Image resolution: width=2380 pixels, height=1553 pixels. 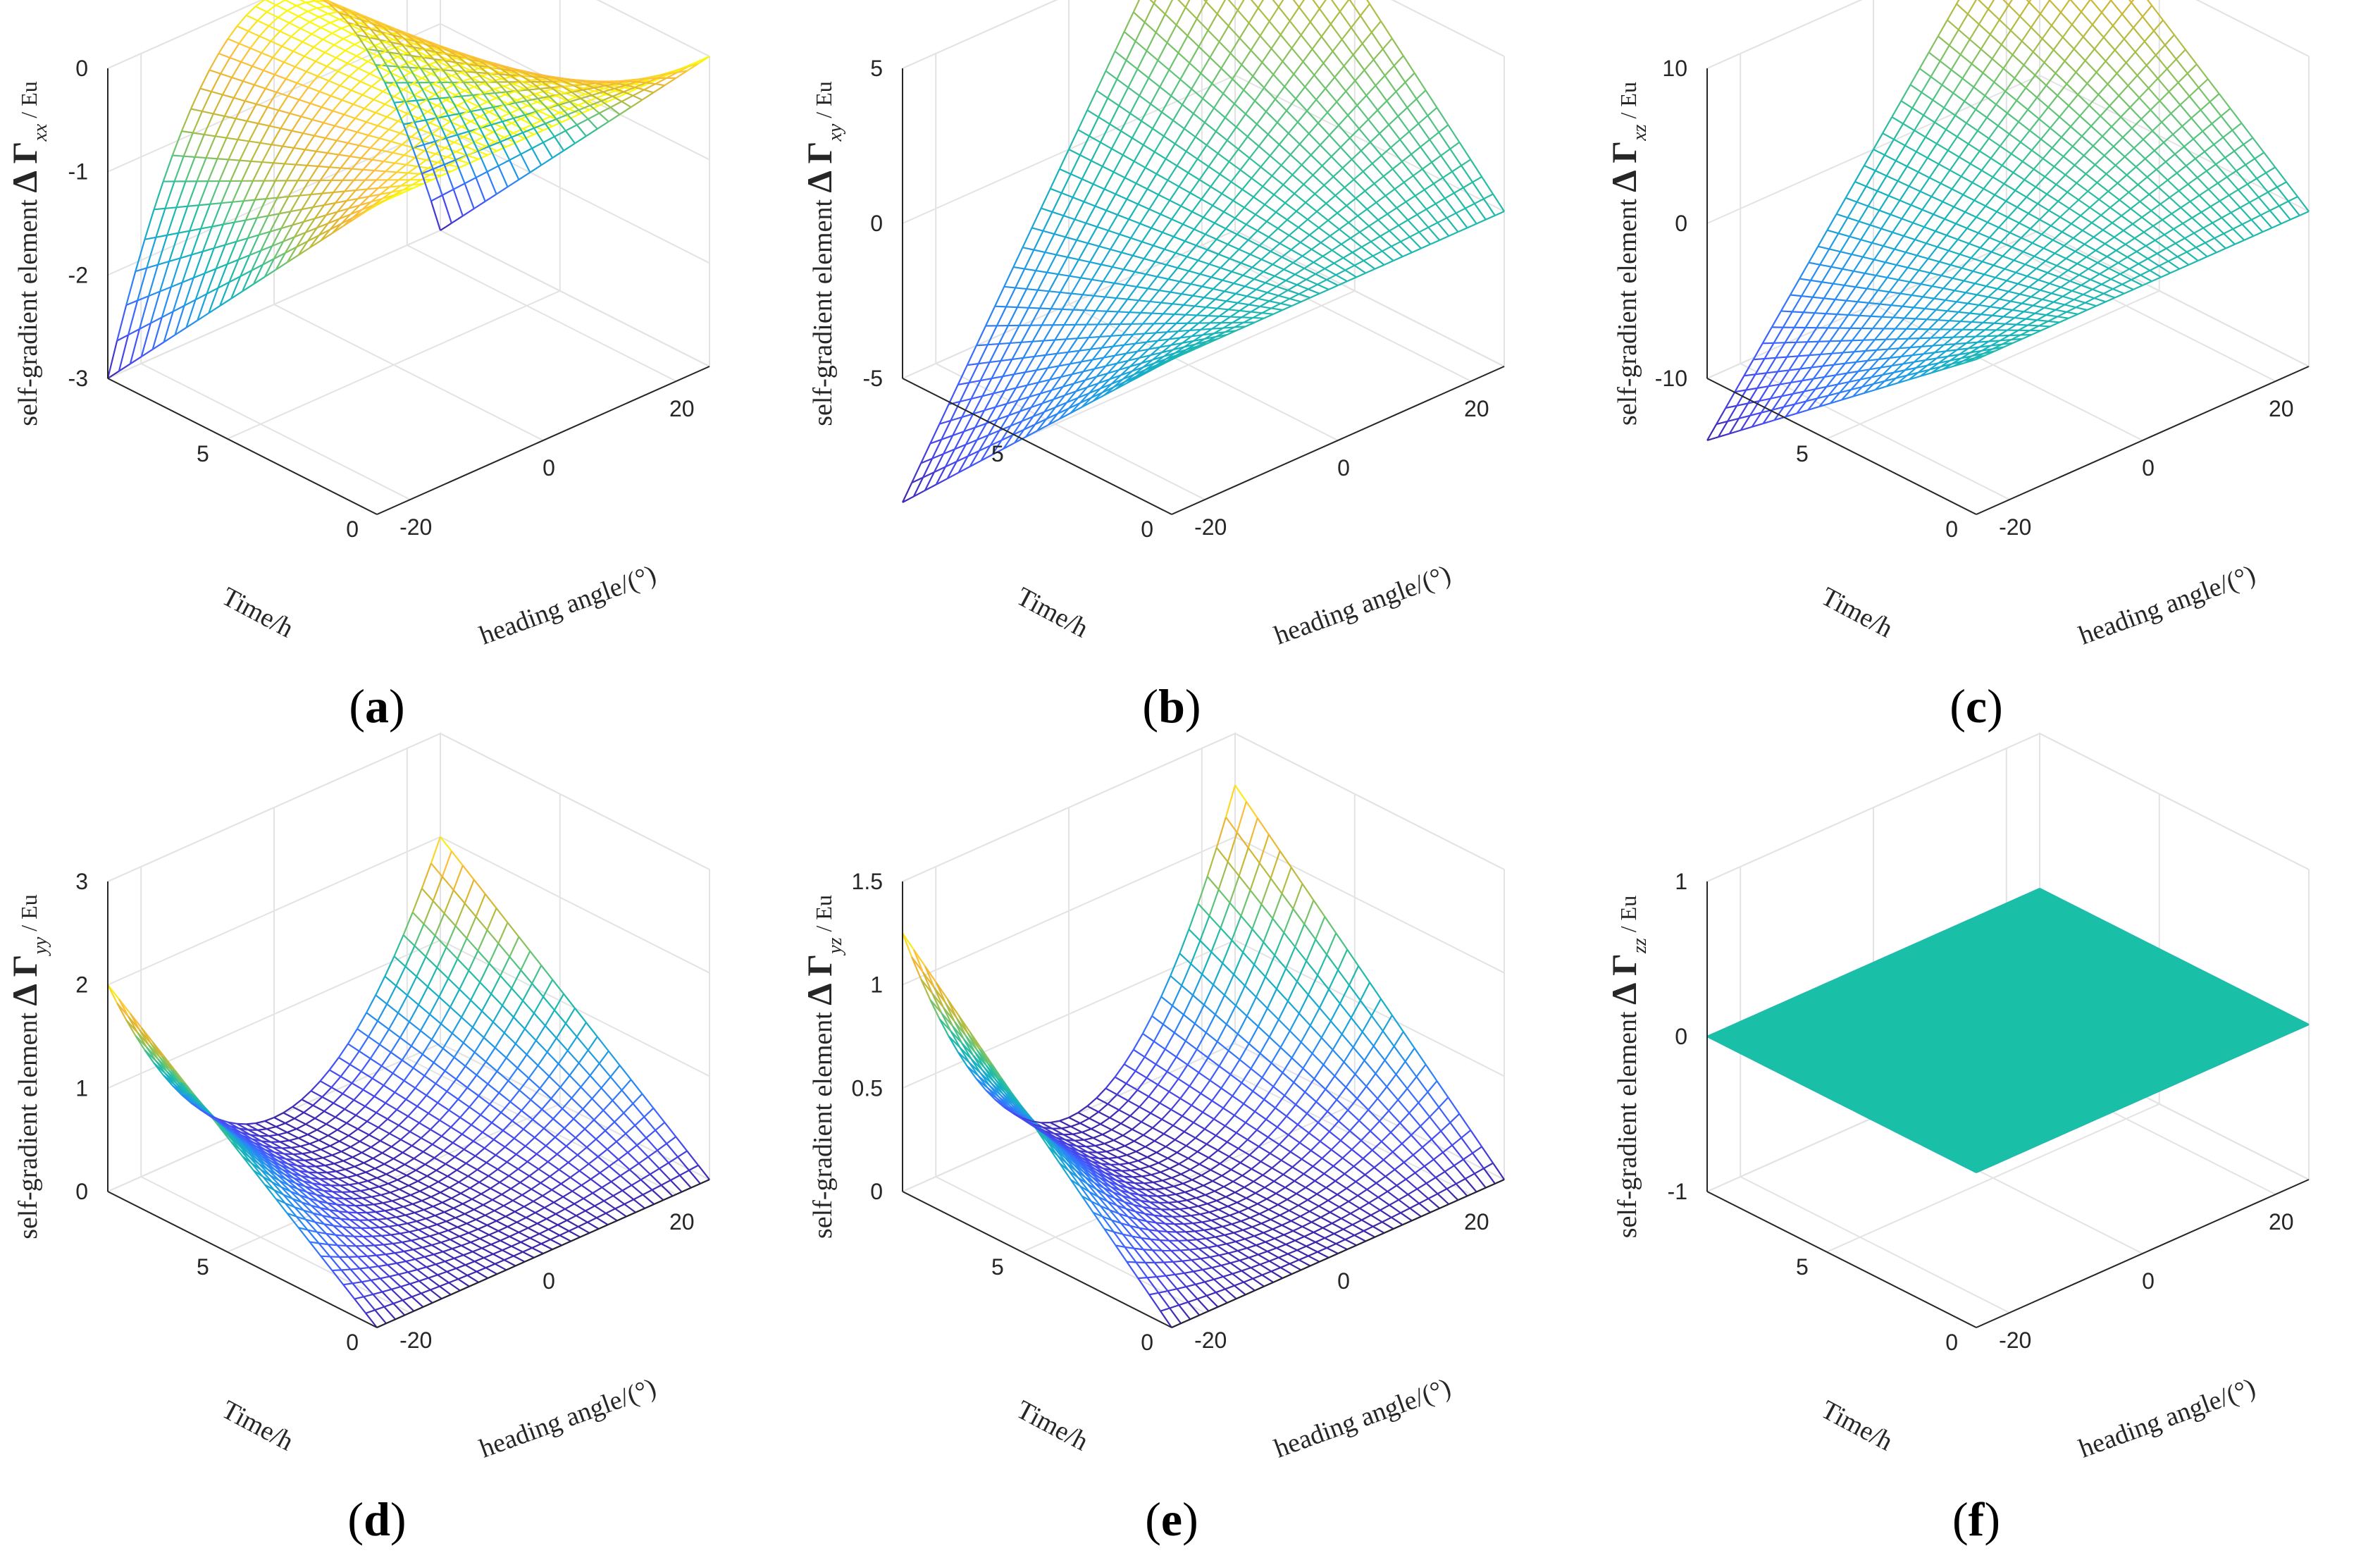 What do you see at coordinates (257, 612) in the screenshot?
I see `y-axis-title: Time/h` at bounding box center [257, 612].